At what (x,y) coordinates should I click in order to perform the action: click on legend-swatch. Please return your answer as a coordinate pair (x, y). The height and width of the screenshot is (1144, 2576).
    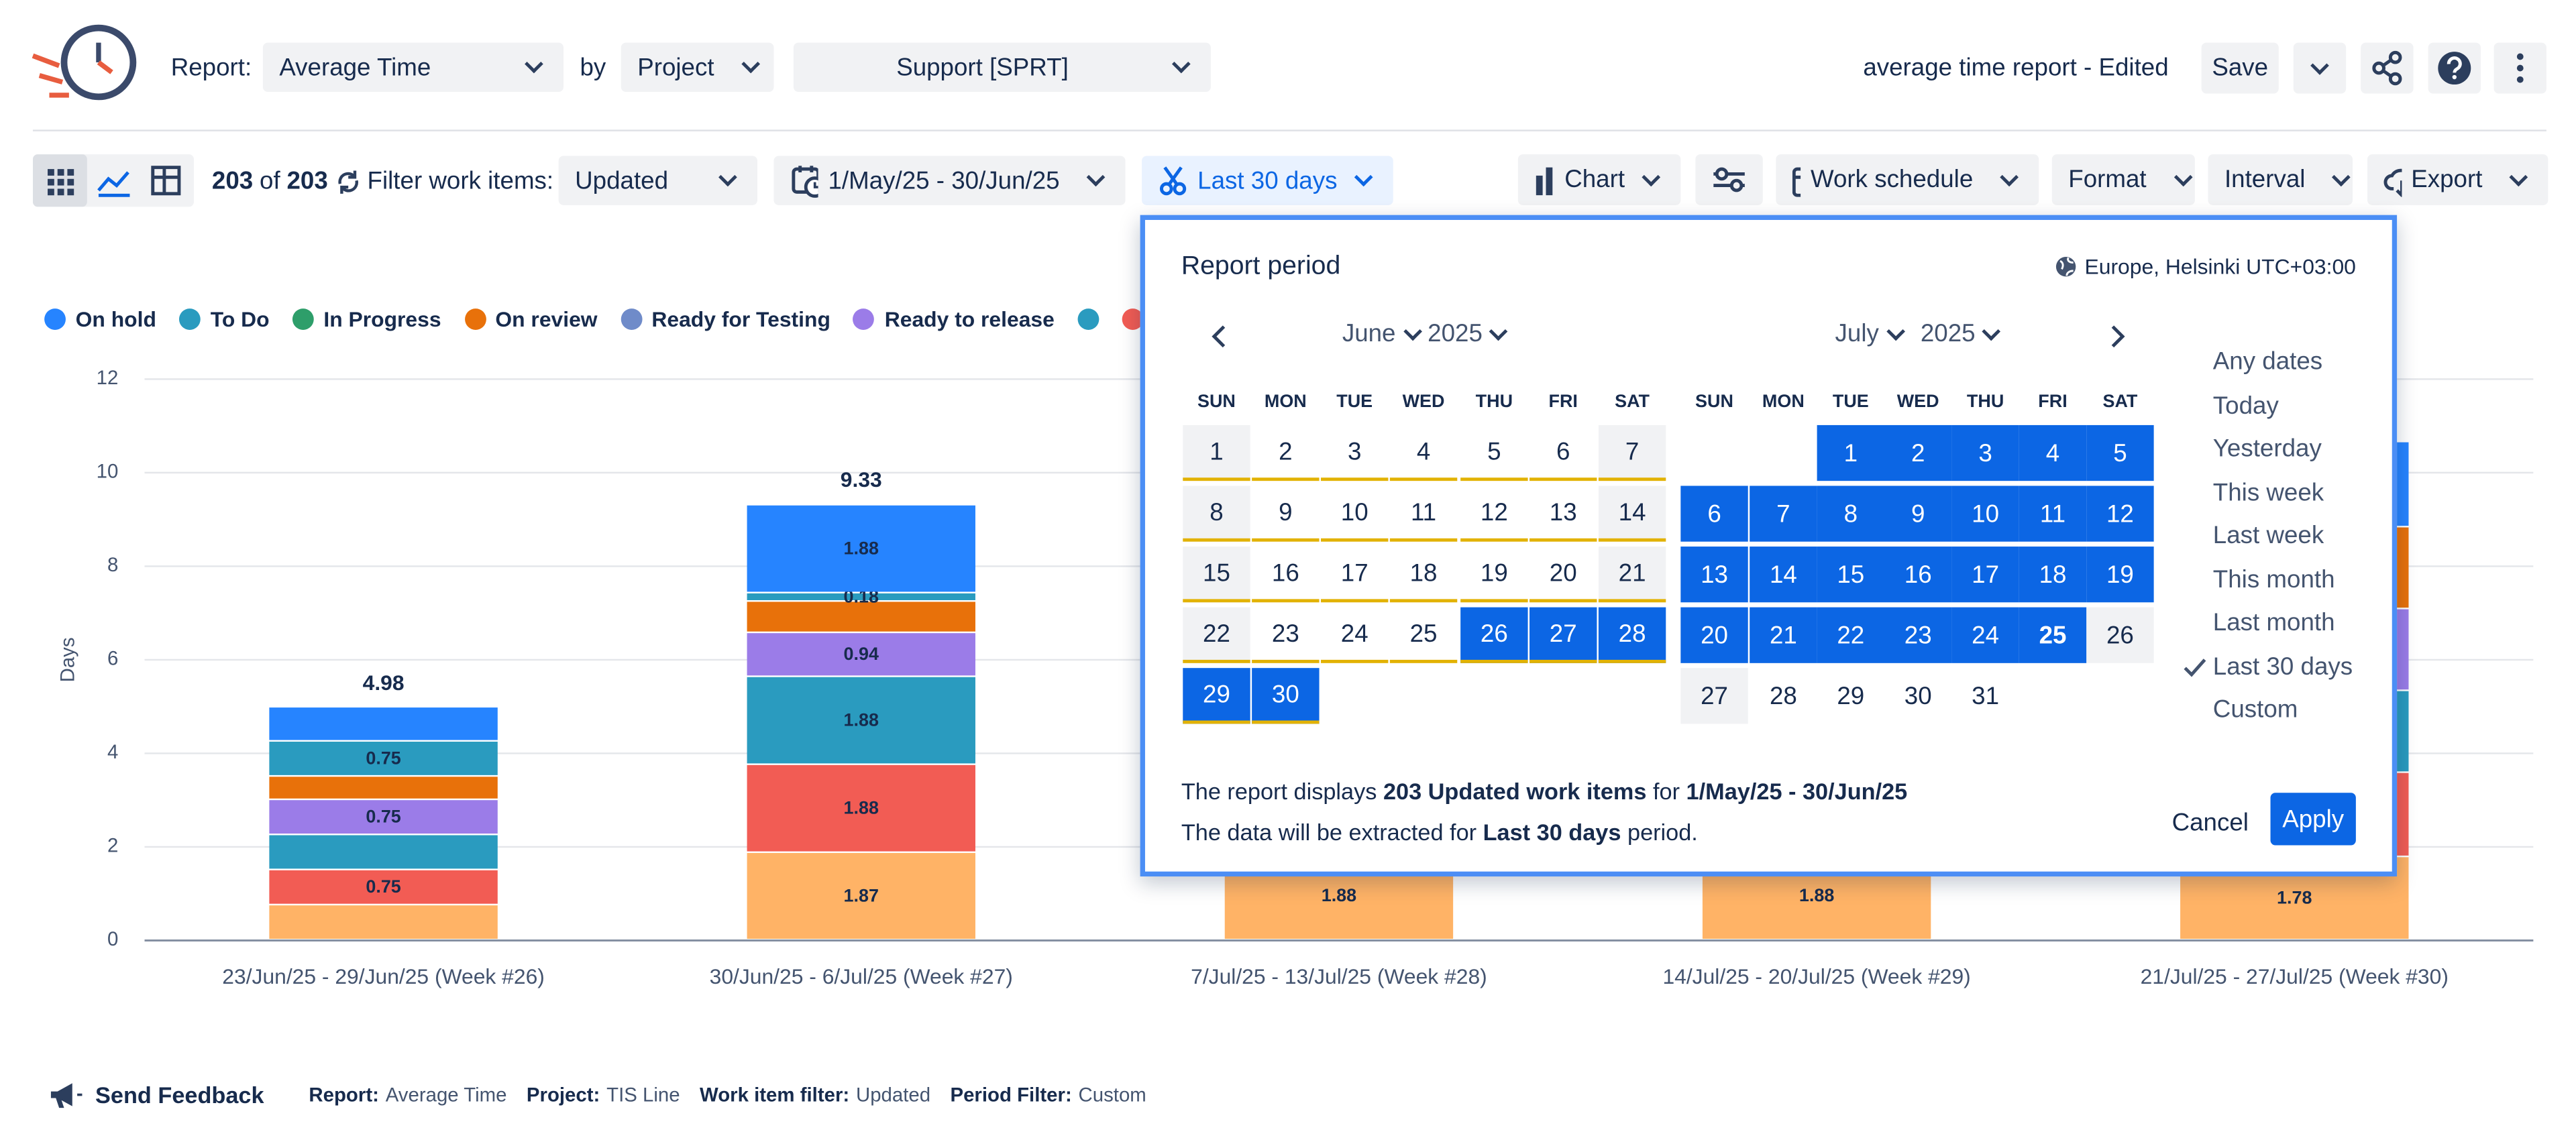
    Looking at the image, I should click on (864, 319).